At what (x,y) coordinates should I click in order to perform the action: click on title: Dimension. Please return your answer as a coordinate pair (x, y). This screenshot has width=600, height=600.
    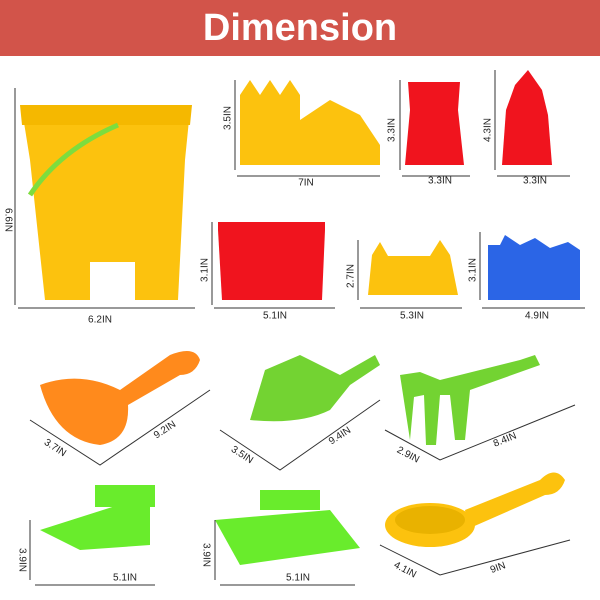
    Looking at the image, I should click on (300, 28).